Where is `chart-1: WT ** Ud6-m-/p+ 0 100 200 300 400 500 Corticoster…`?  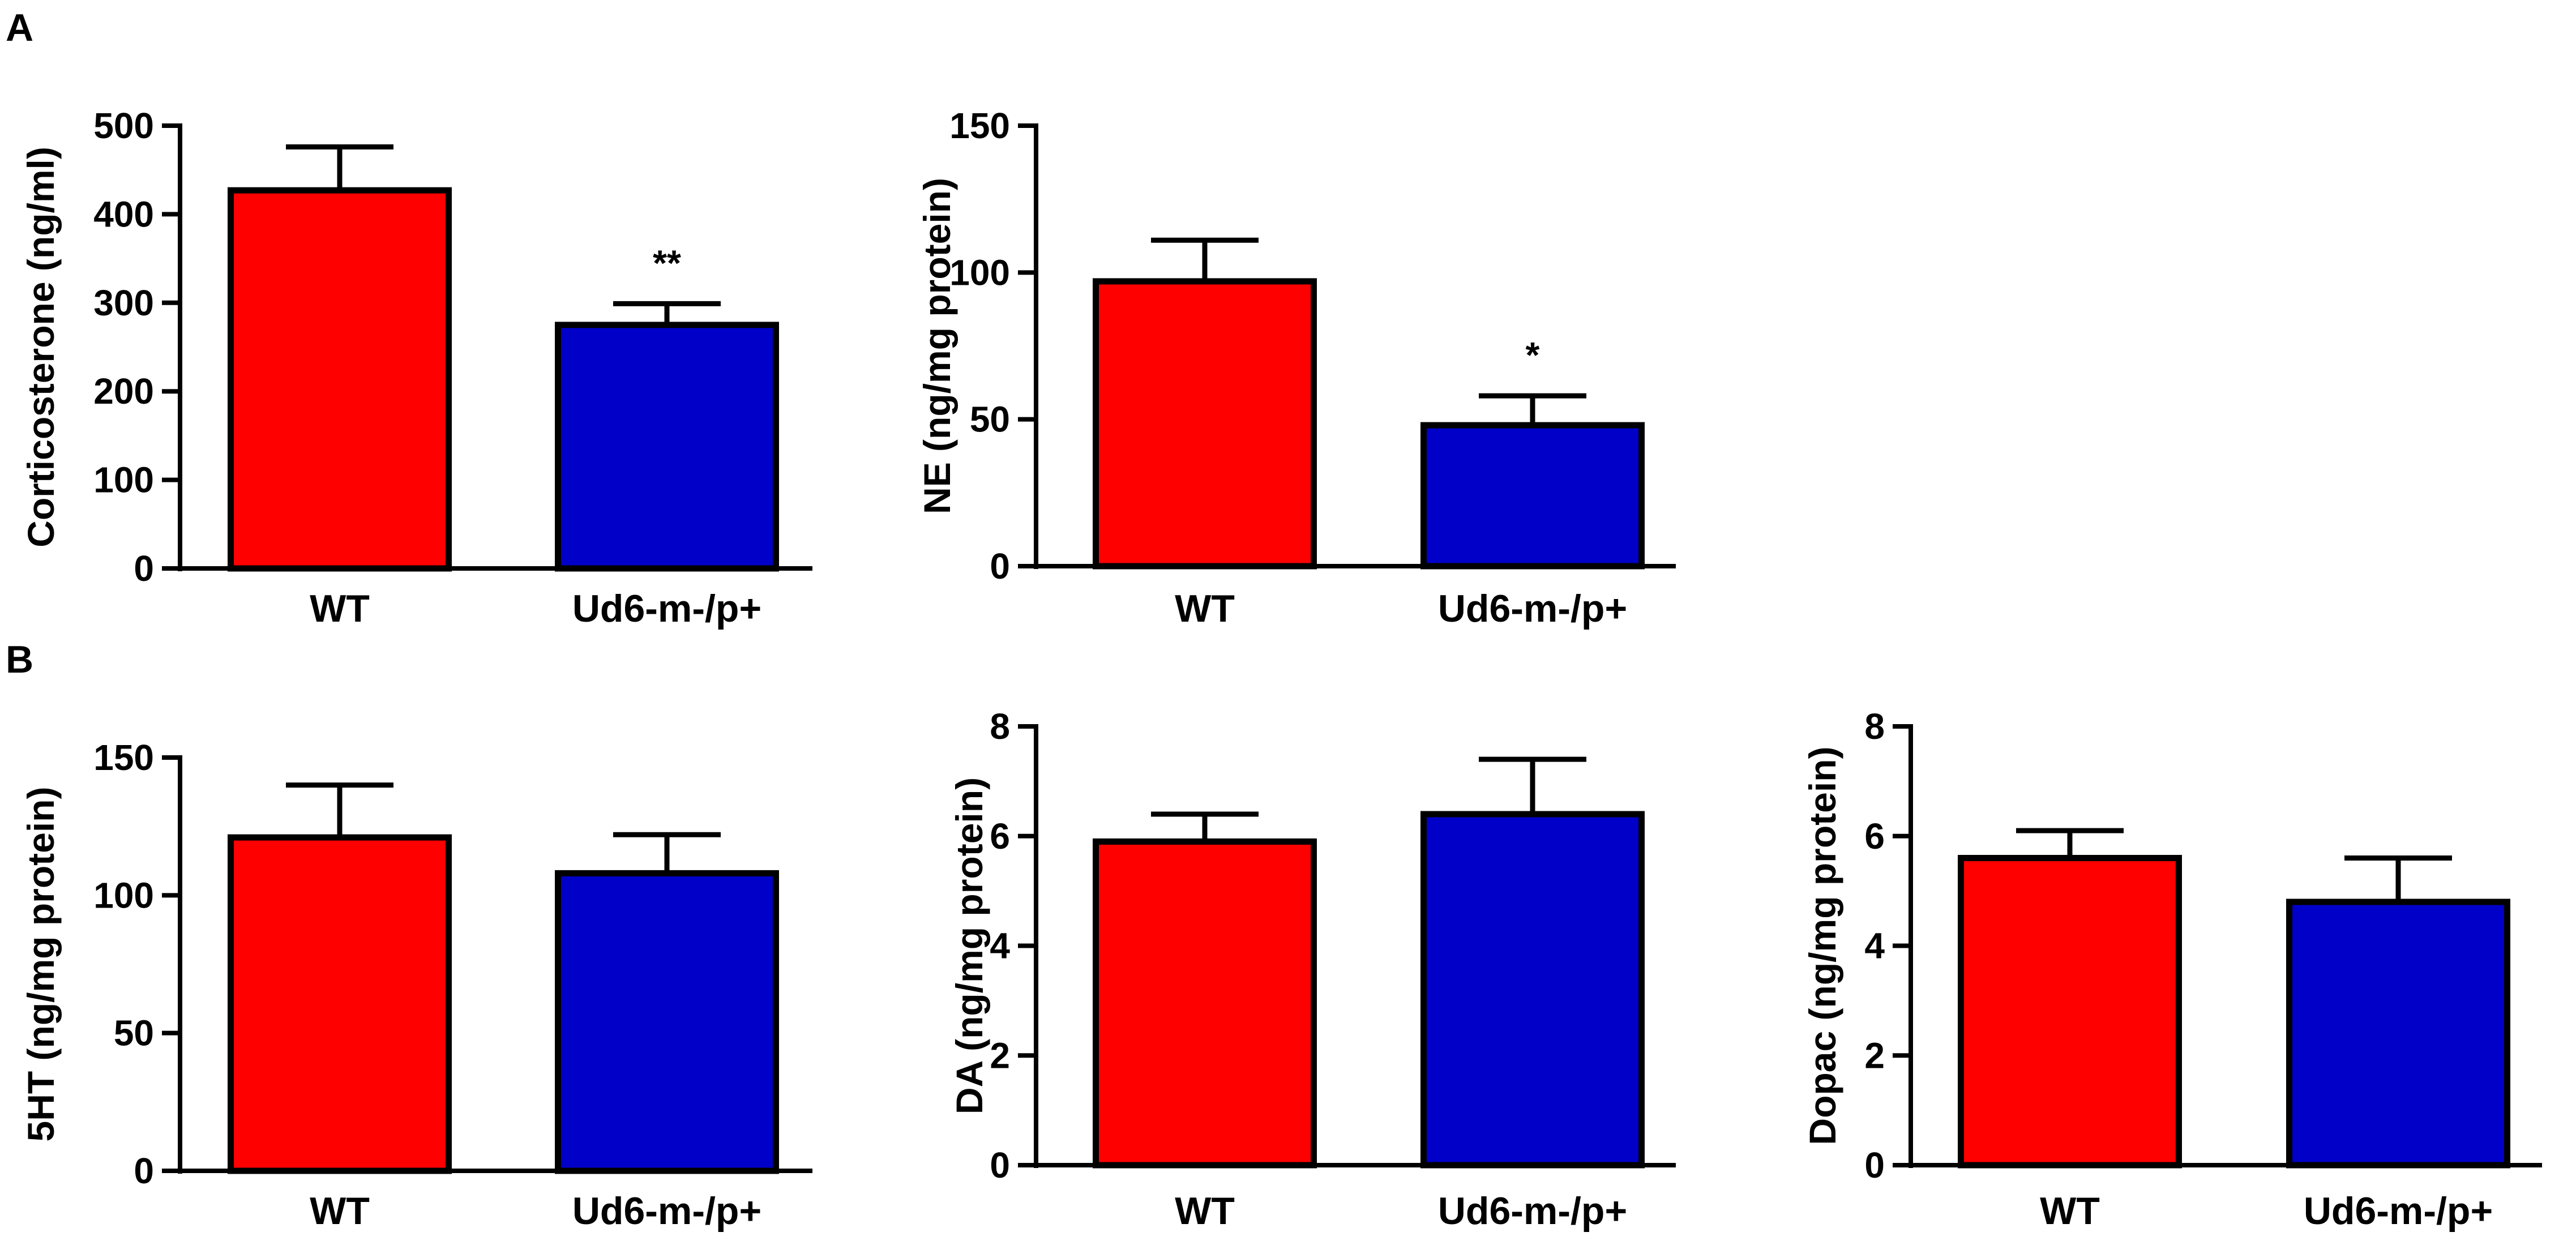
chart-1: WT ** Ud6-m-/p+ 0 100 200 300 400 500 Corticoster… is located at coordinates (416, 367).